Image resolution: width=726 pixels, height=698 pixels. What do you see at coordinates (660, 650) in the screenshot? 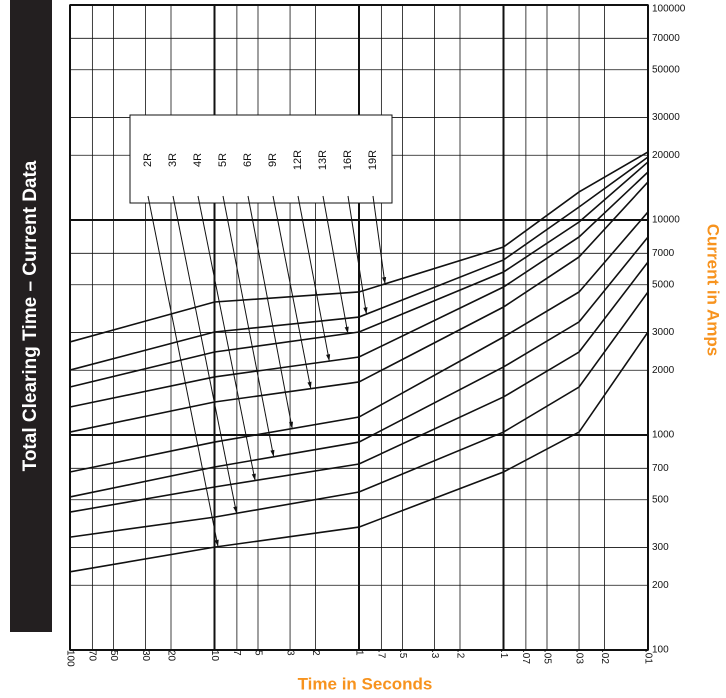
I see `y-tick-label: 100` at bounding box center [660, 650].